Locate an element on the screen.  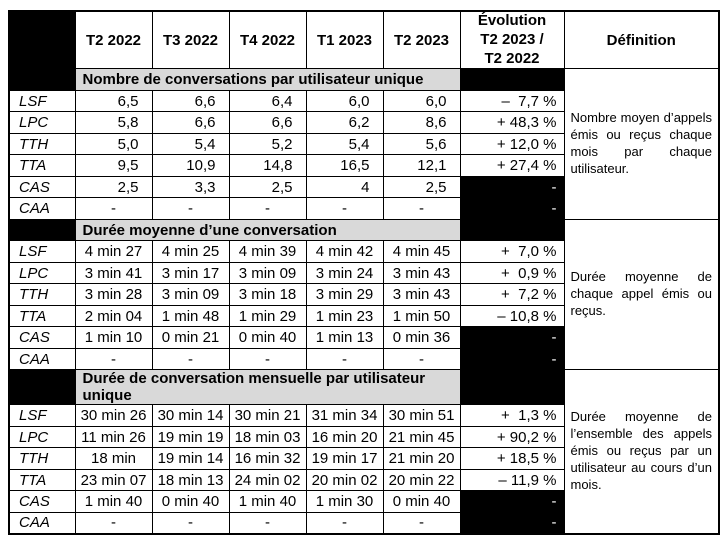
evolution-value-cell: + 1,3 % is located at coordinates (512, 415).